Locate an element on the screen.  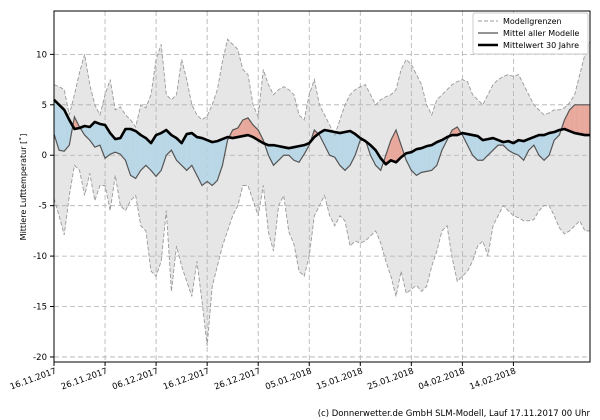
legend-label-30yr-mean: Mittelwert 30 Jahre is located at coordinates (541, 45).